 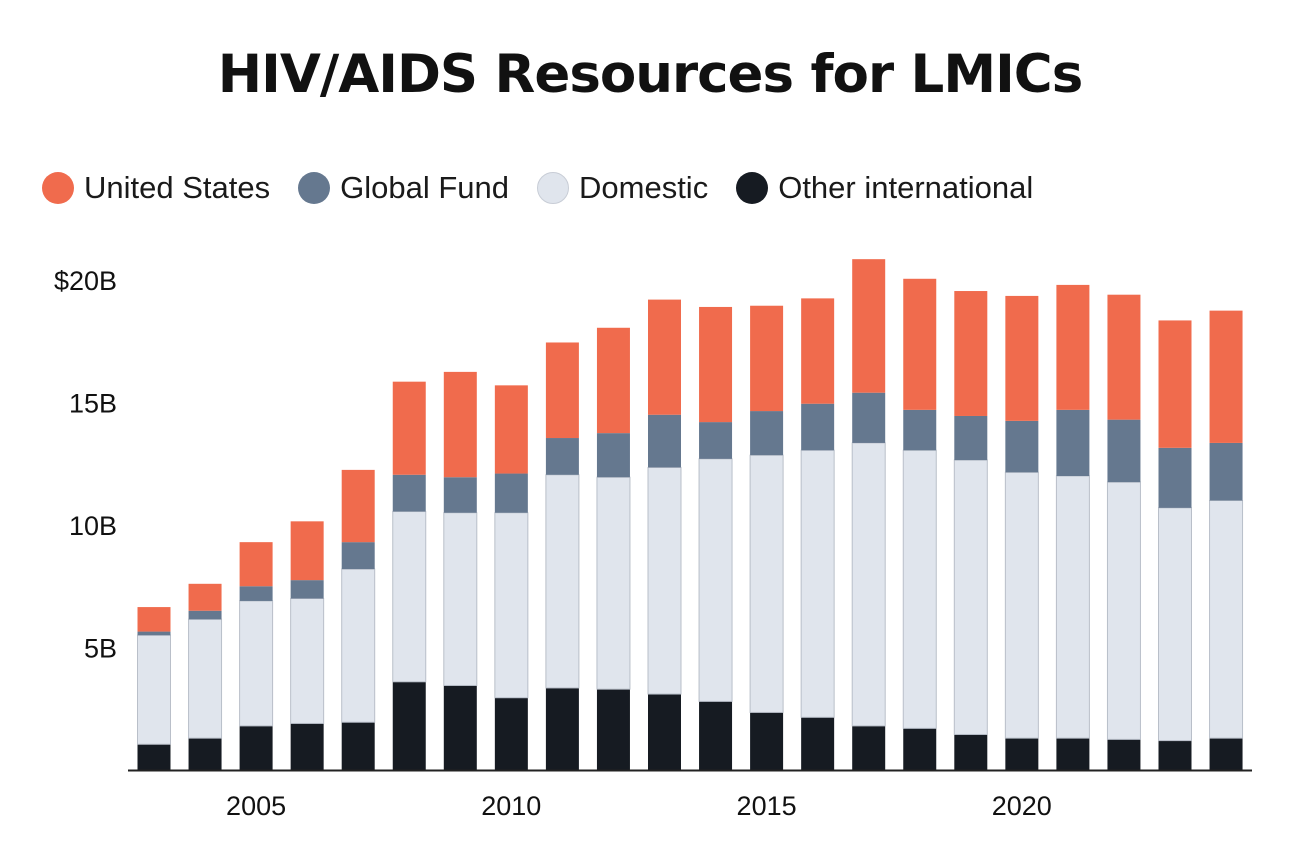 I want to click on y-tick-label-15: 15B, so click(x=93, y=404).